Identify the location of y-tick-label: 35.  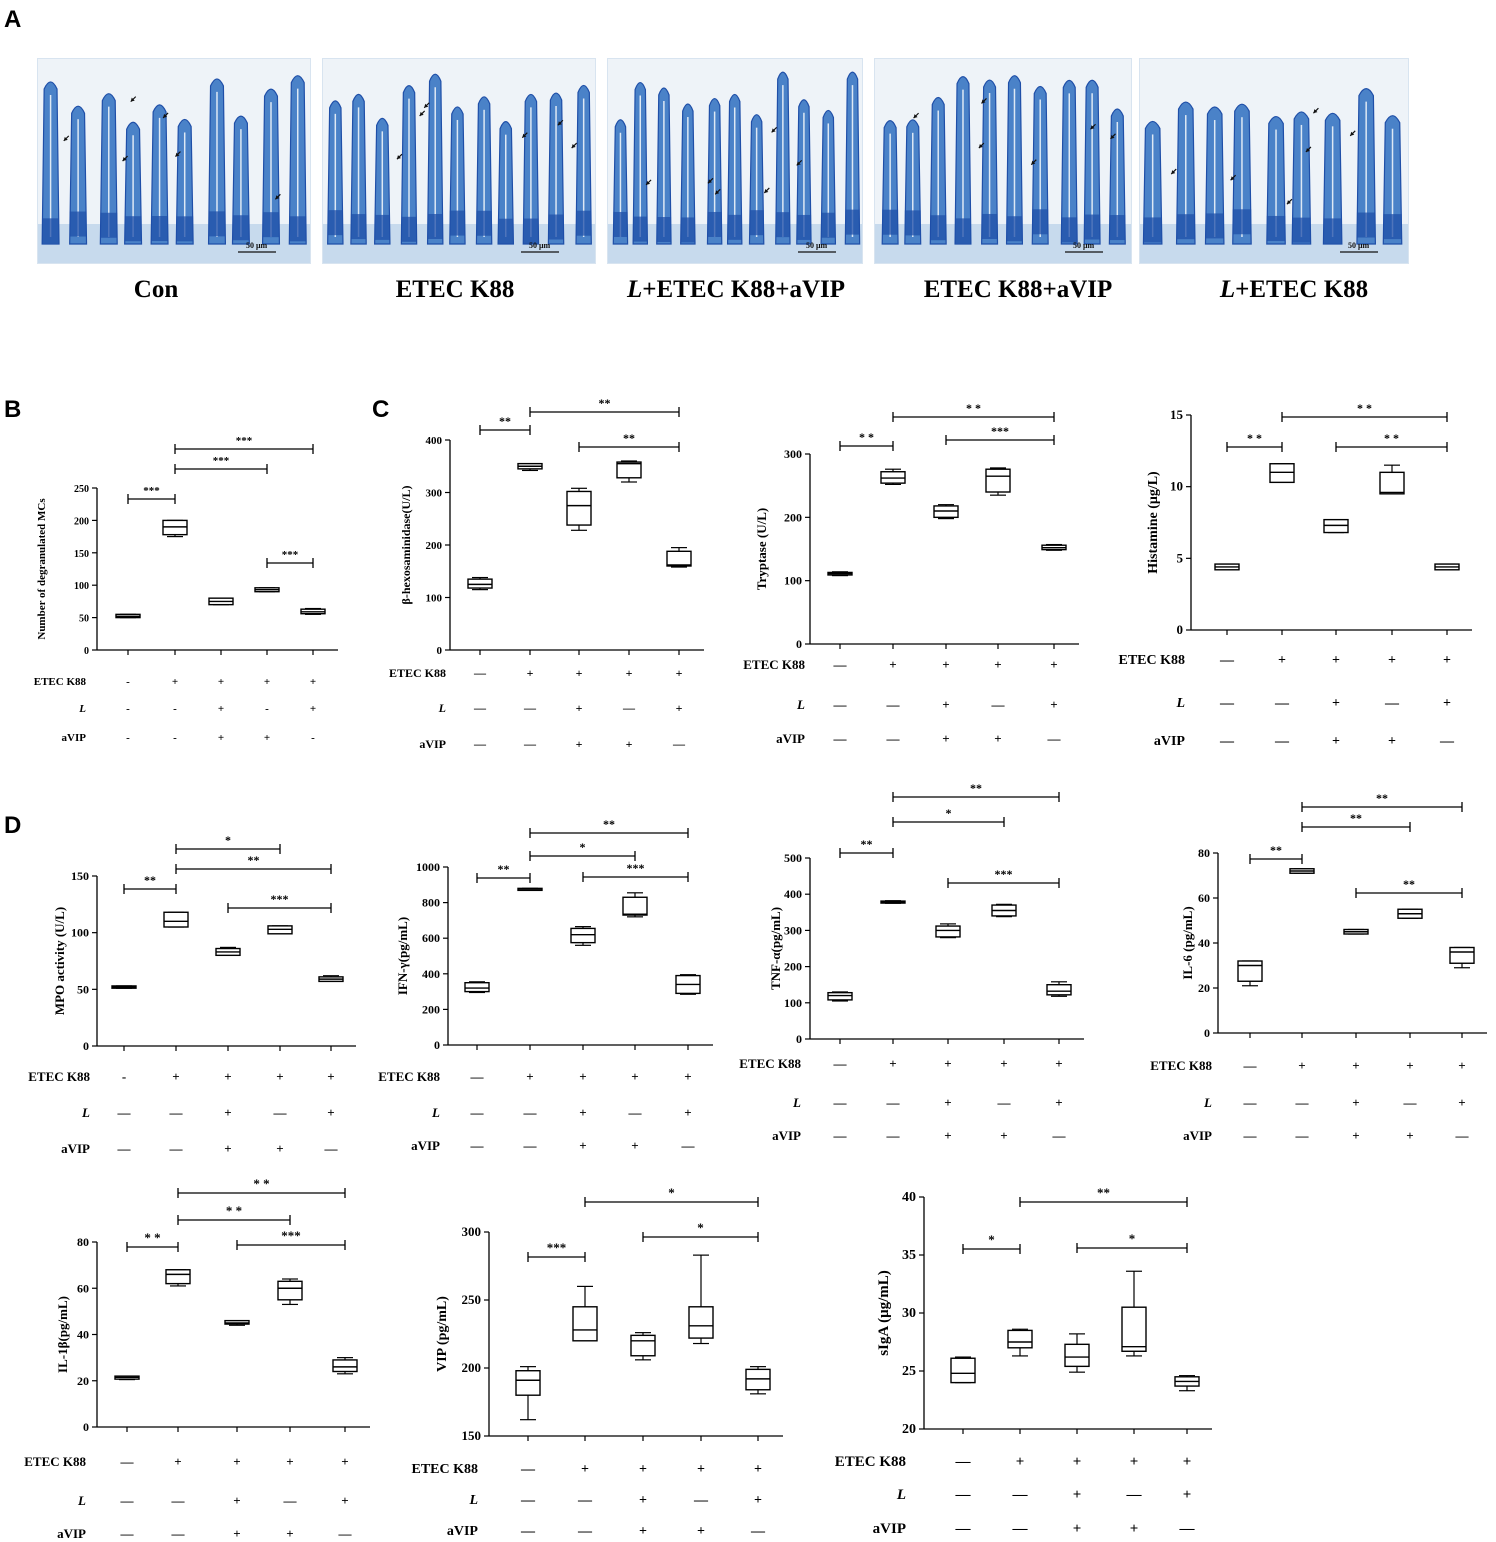
(909, 1255).